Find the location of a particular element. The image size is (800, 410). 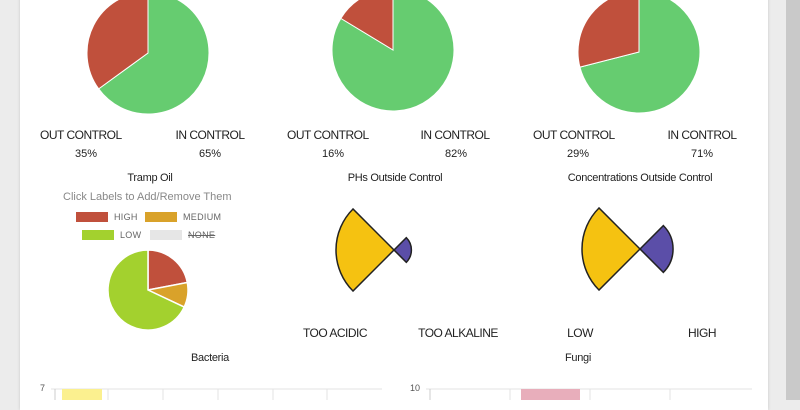

ph-label-alkaline: TOO ALKALINE is located at coordinates (458, 333).